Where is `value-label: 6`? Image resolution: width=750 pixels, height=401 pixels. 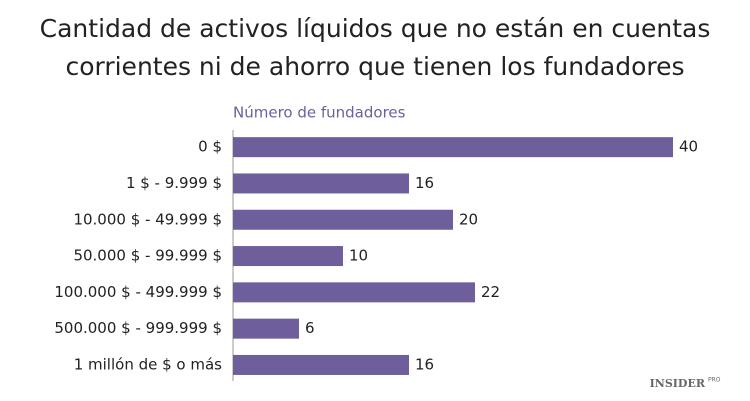 value-label: 6 is located at coordinates (310, 328).